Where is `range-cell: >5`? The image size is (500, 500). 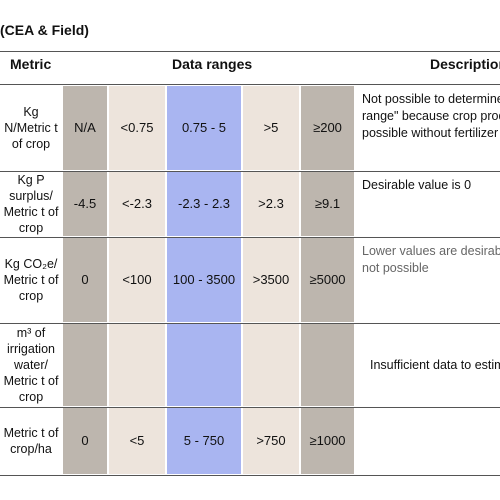
range-cell: >5 is located at coordinates (271, 128).